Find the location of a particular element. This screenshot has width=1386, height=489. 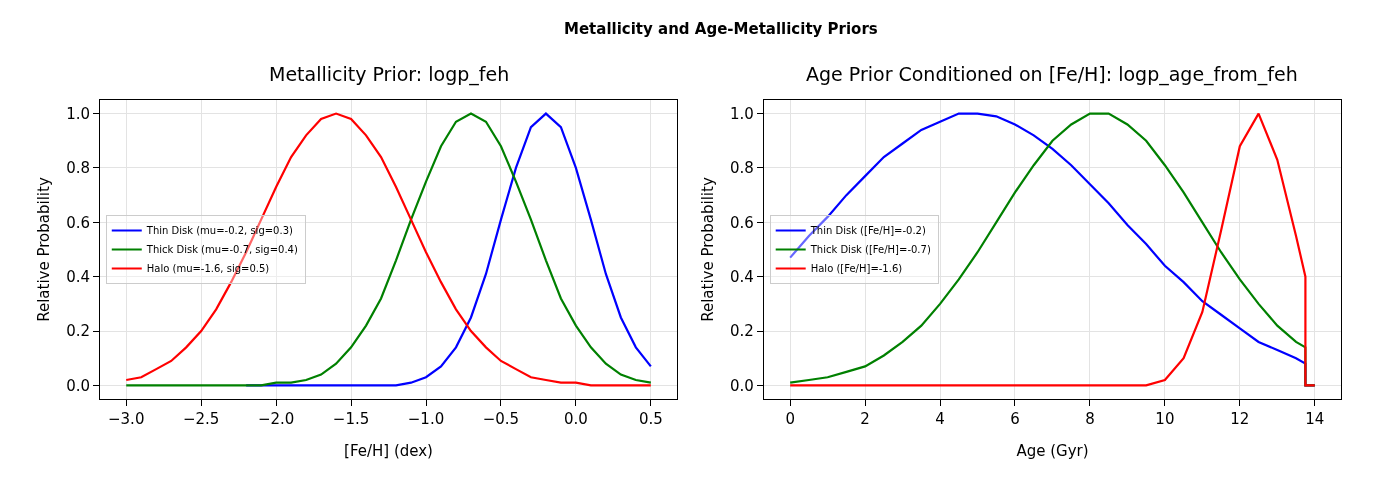

chart-subtitle: Metallicity Prior: logp_feh is located at coordinates (389, 74).